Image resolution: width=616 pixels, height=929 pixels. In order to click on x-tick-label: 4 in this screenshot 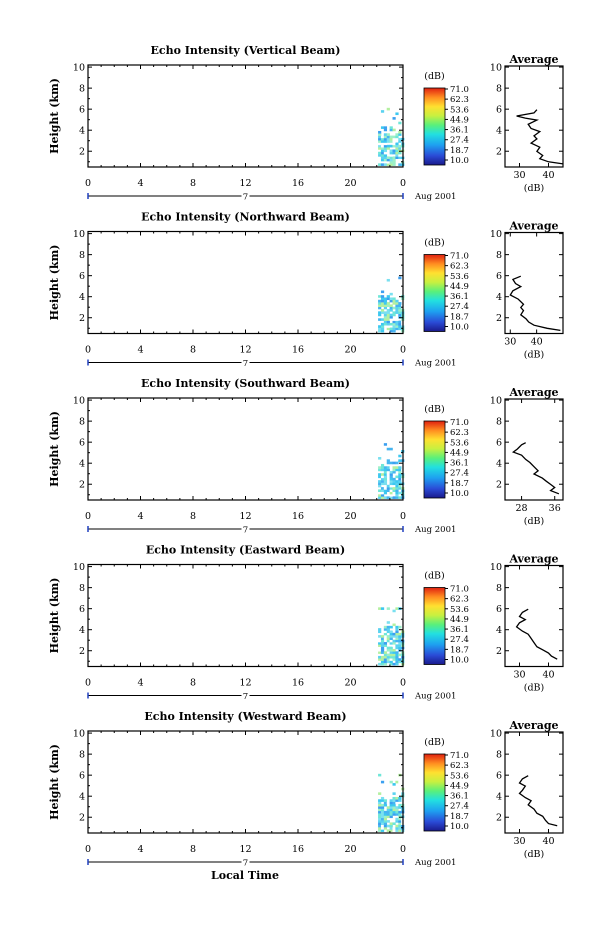, I will do `click(140, 350)`.